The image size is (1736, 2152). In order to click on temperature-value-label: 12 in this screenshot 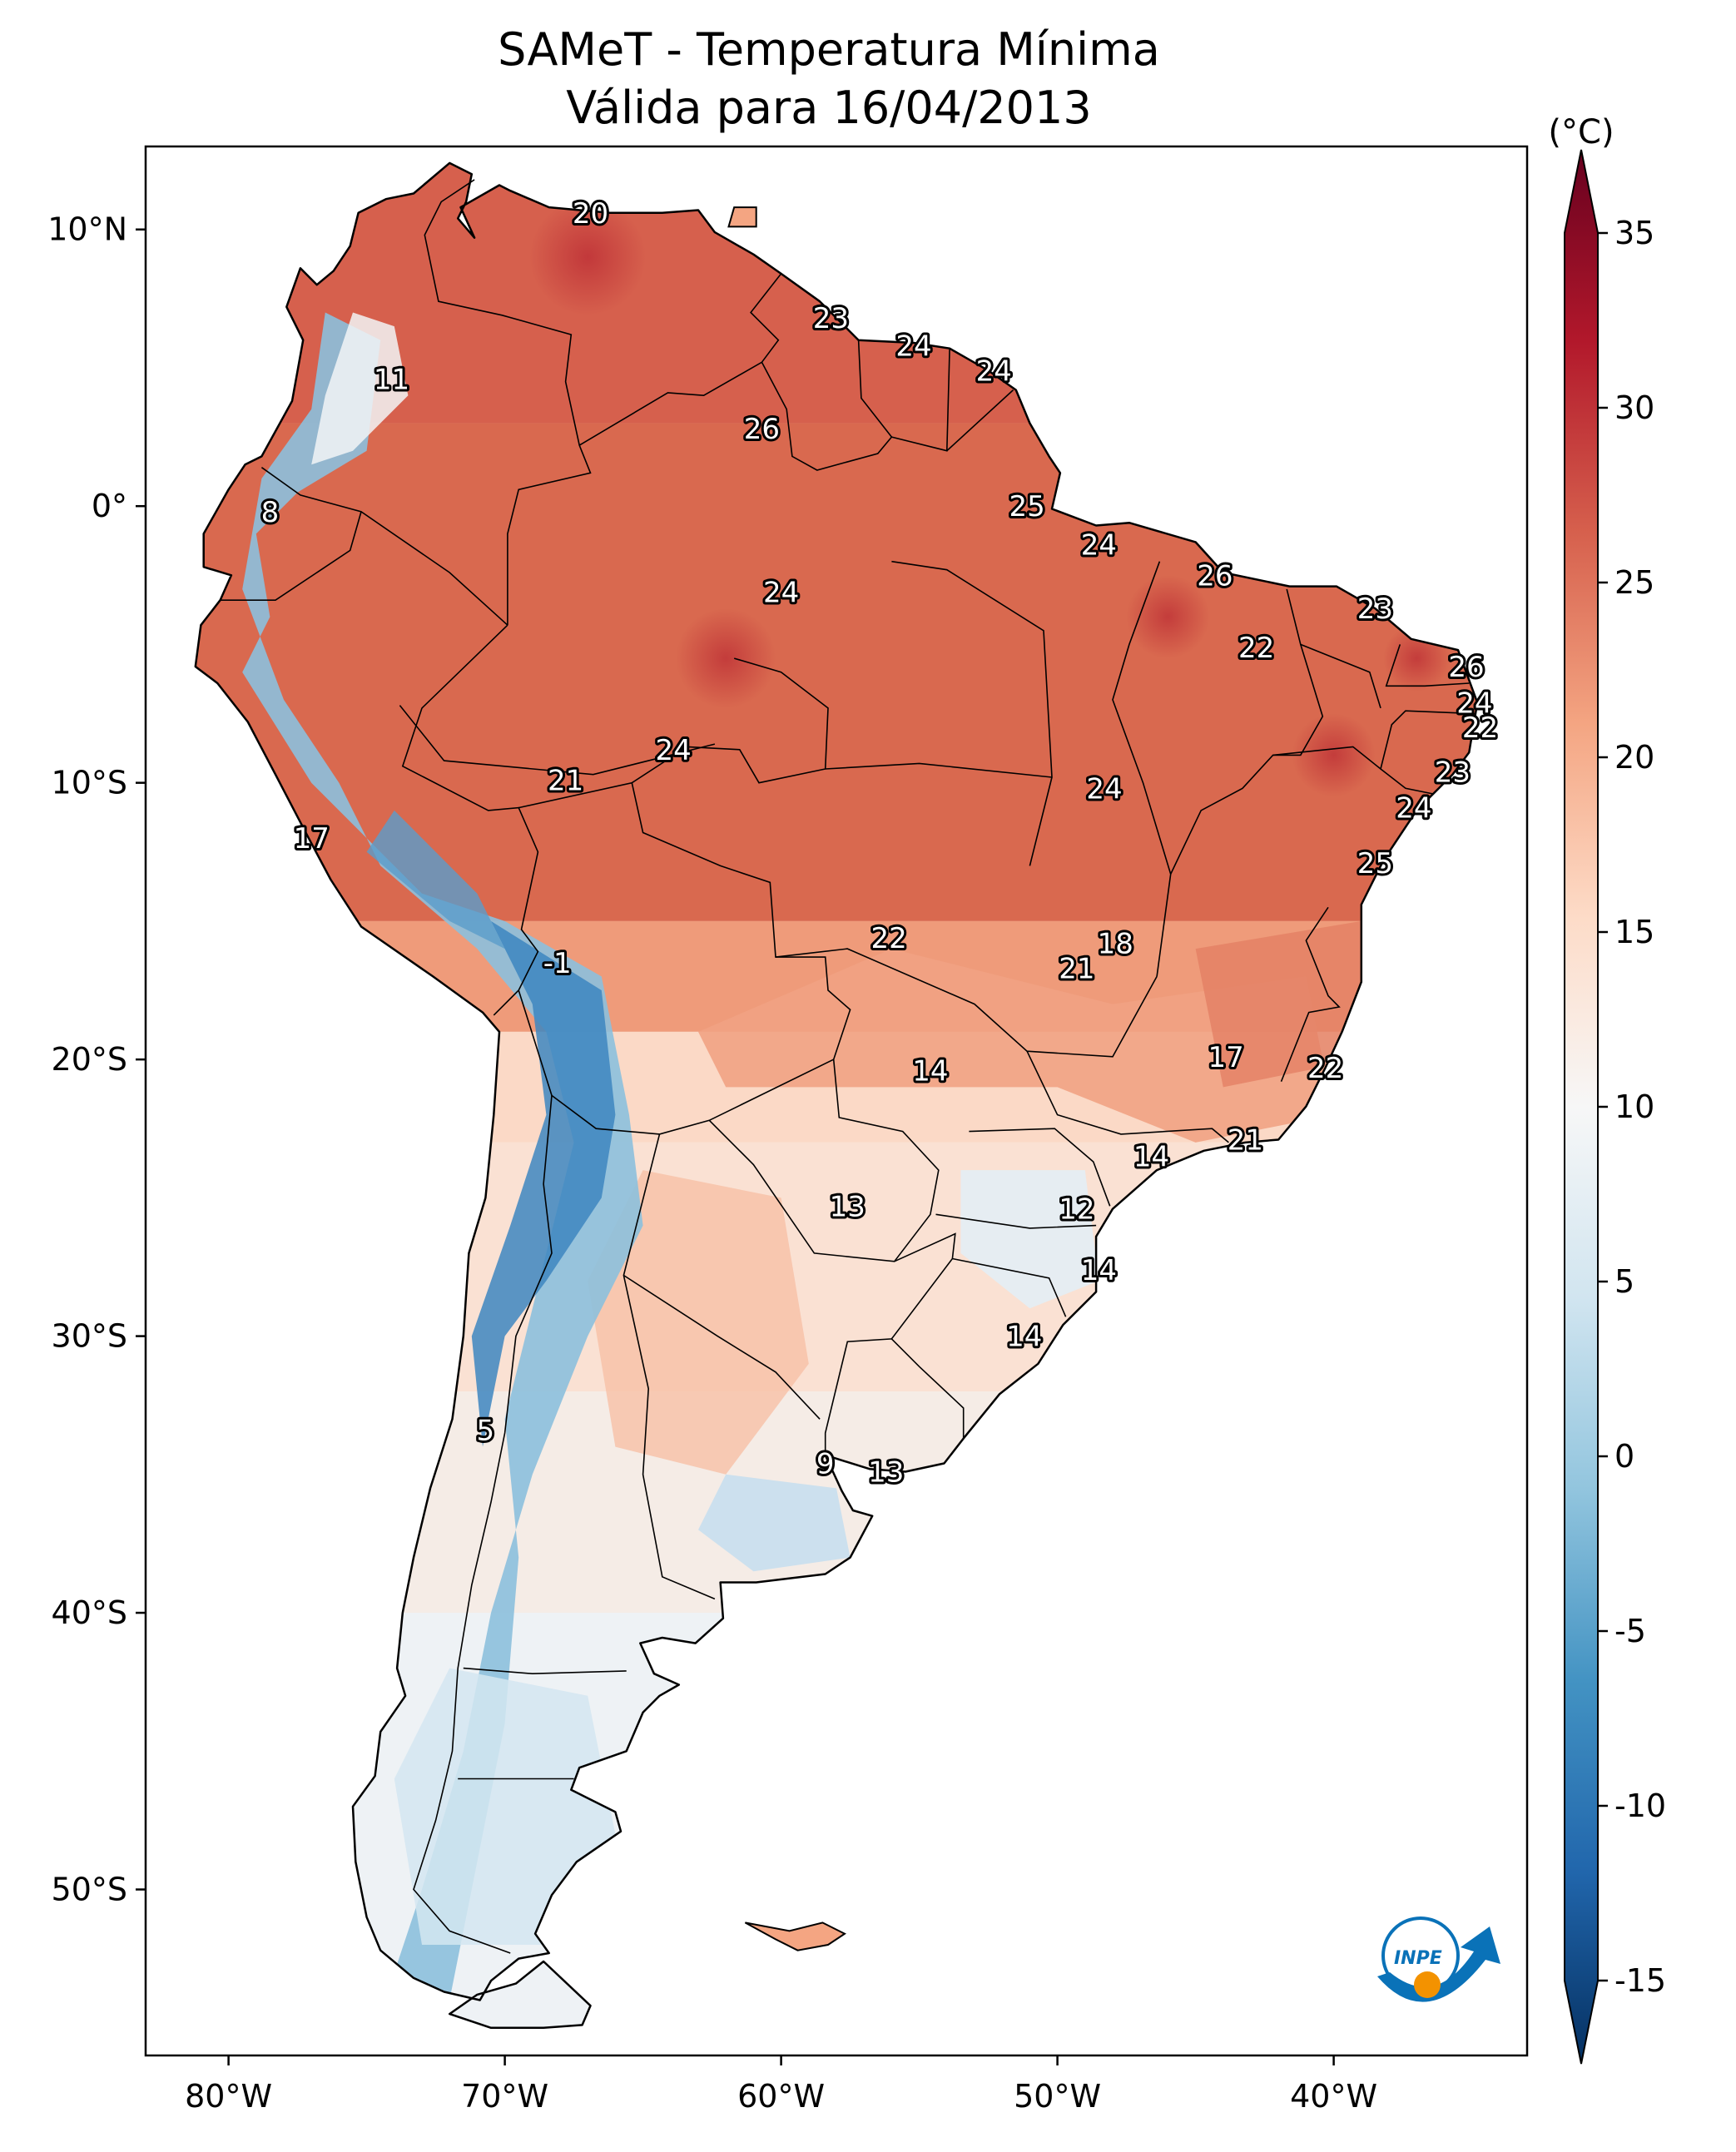, I will do `click(1076, 1210)`.